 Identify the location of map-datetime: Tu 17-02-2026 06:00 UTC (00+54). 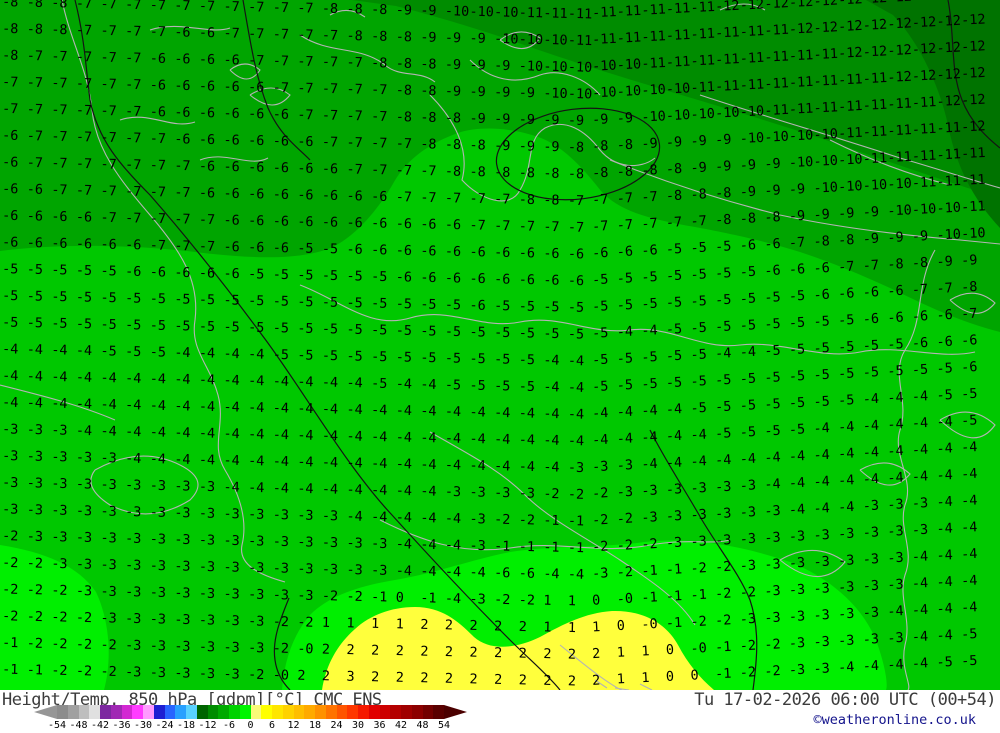
(845, 700).